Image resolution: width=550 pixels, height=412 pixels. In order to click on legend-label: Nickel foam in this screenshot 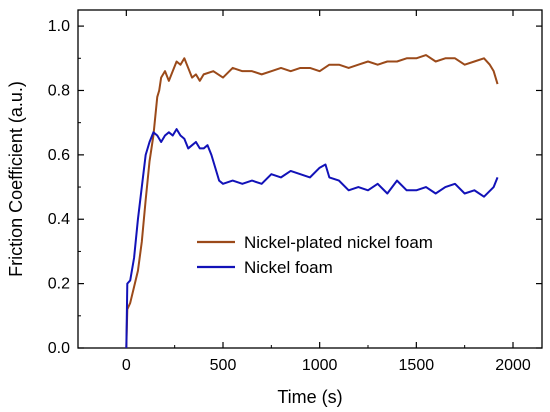, I will do `click(288, 267)`.